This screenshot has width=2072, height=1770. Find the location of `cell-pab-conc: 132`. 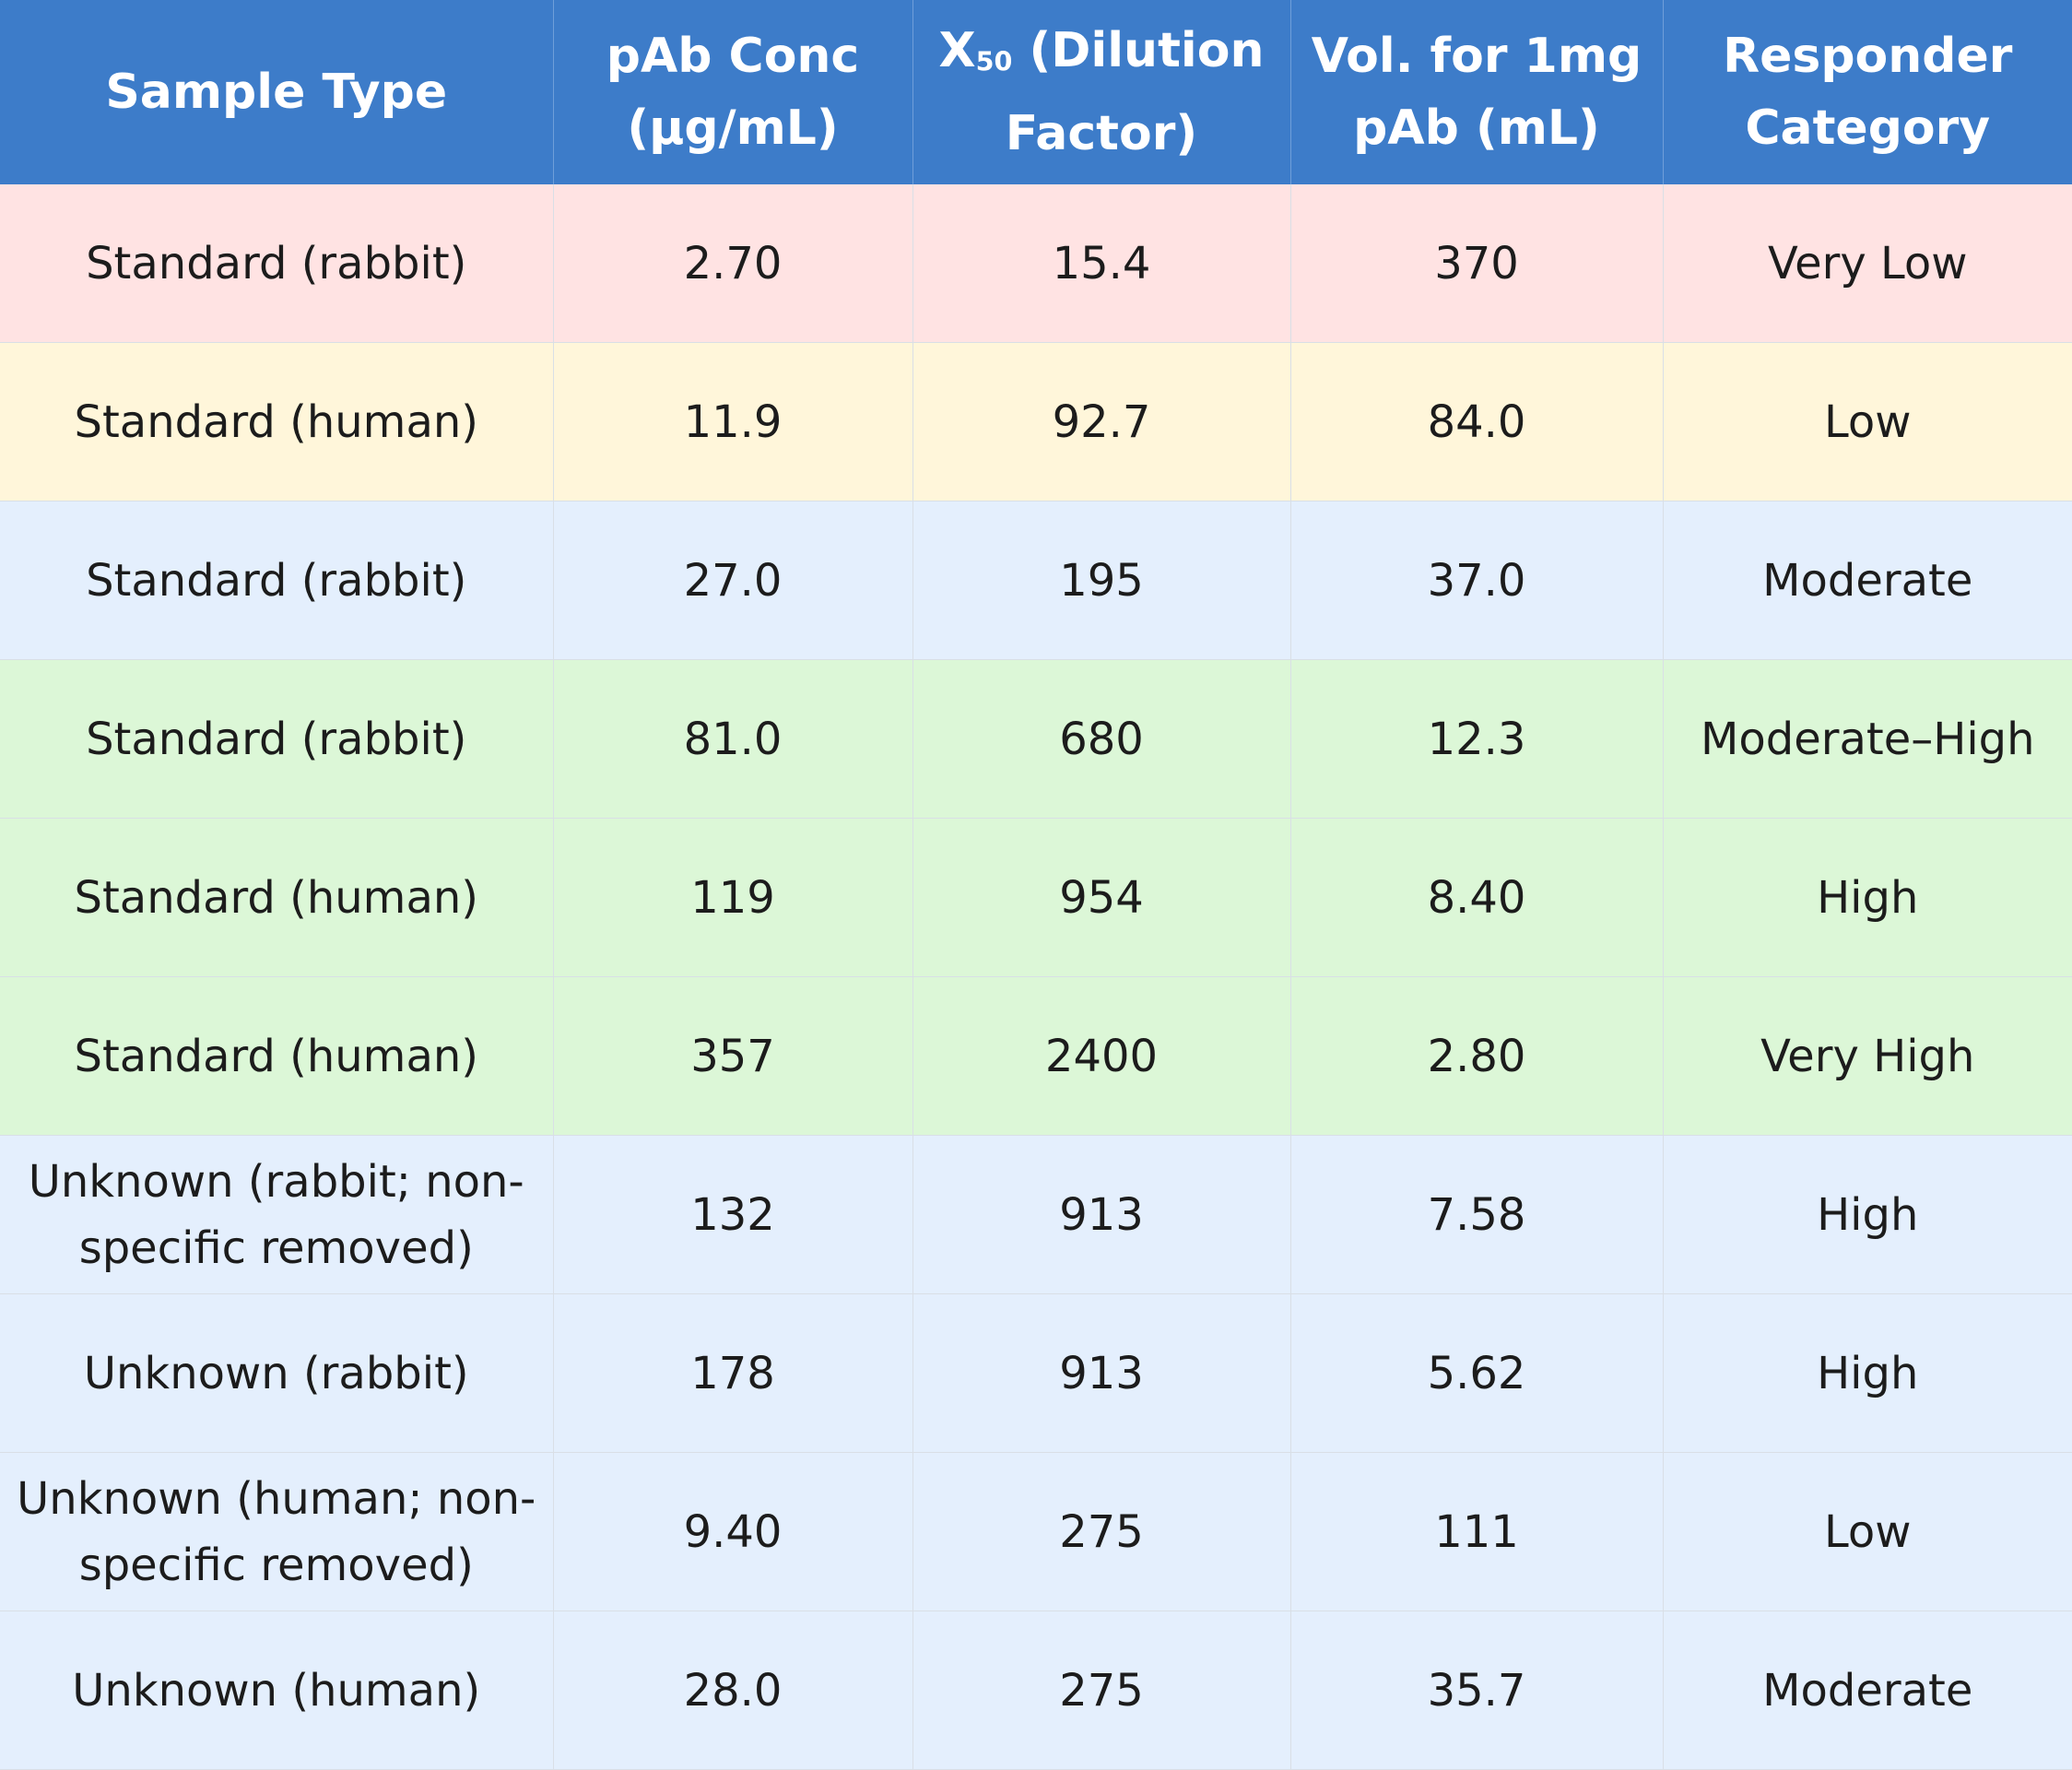

cell-pab-conc: 132 is located at coordinates (733, 1214).